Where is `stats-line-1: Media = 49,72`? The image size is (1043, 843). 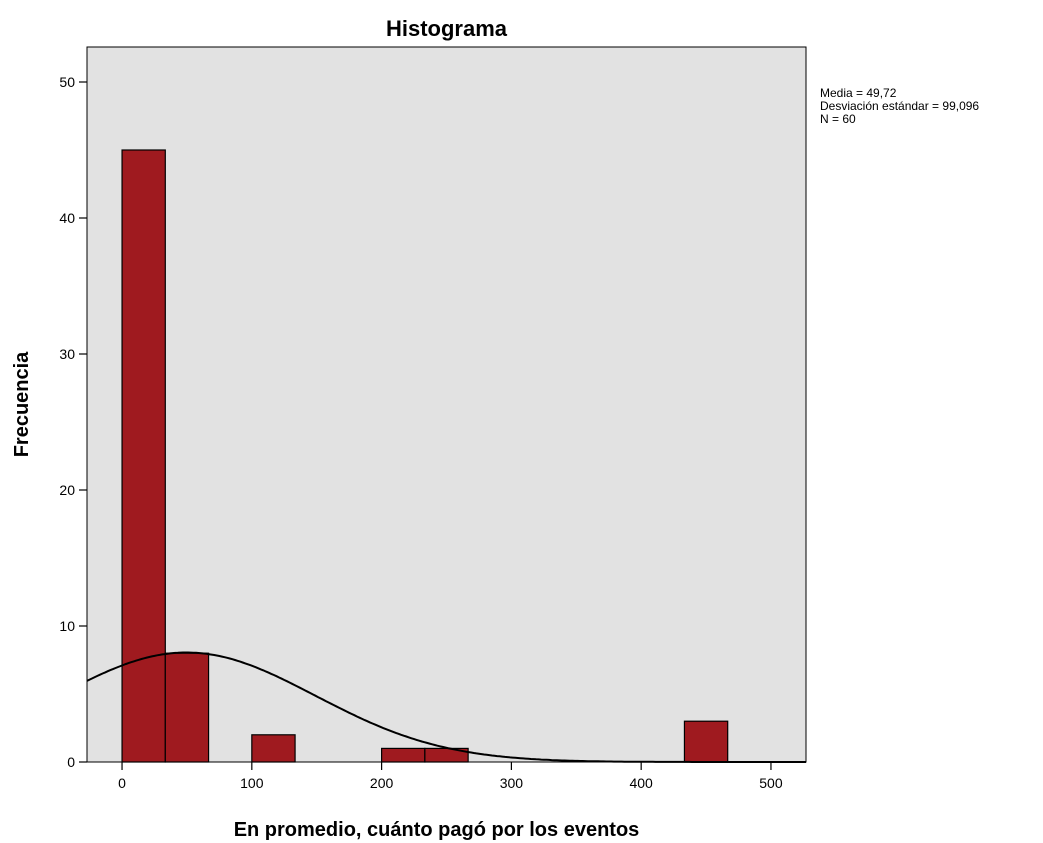
stats-line-1: Media = 49,72 is located at coordinates (858, 93).